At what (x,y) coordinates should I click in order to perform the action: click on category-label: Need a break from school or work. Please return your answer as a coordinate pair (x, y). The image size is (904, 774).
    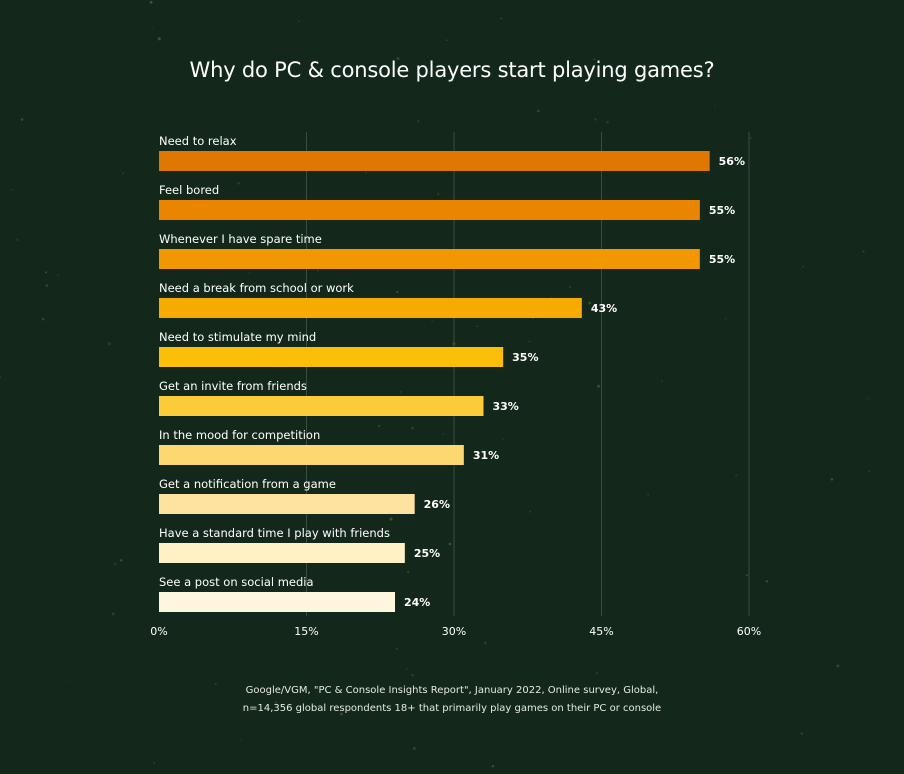
    Looking at the image, I should click on (256, 288).